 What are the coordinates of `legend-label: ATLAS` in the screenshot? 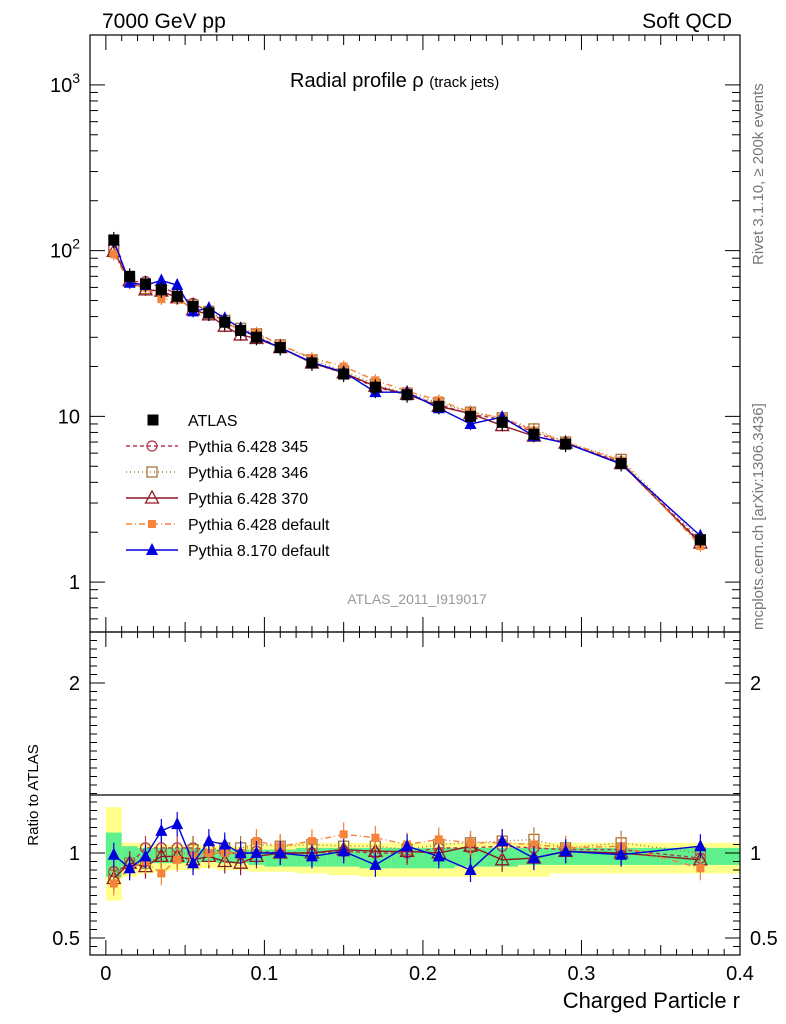 It's located at (213, 421).